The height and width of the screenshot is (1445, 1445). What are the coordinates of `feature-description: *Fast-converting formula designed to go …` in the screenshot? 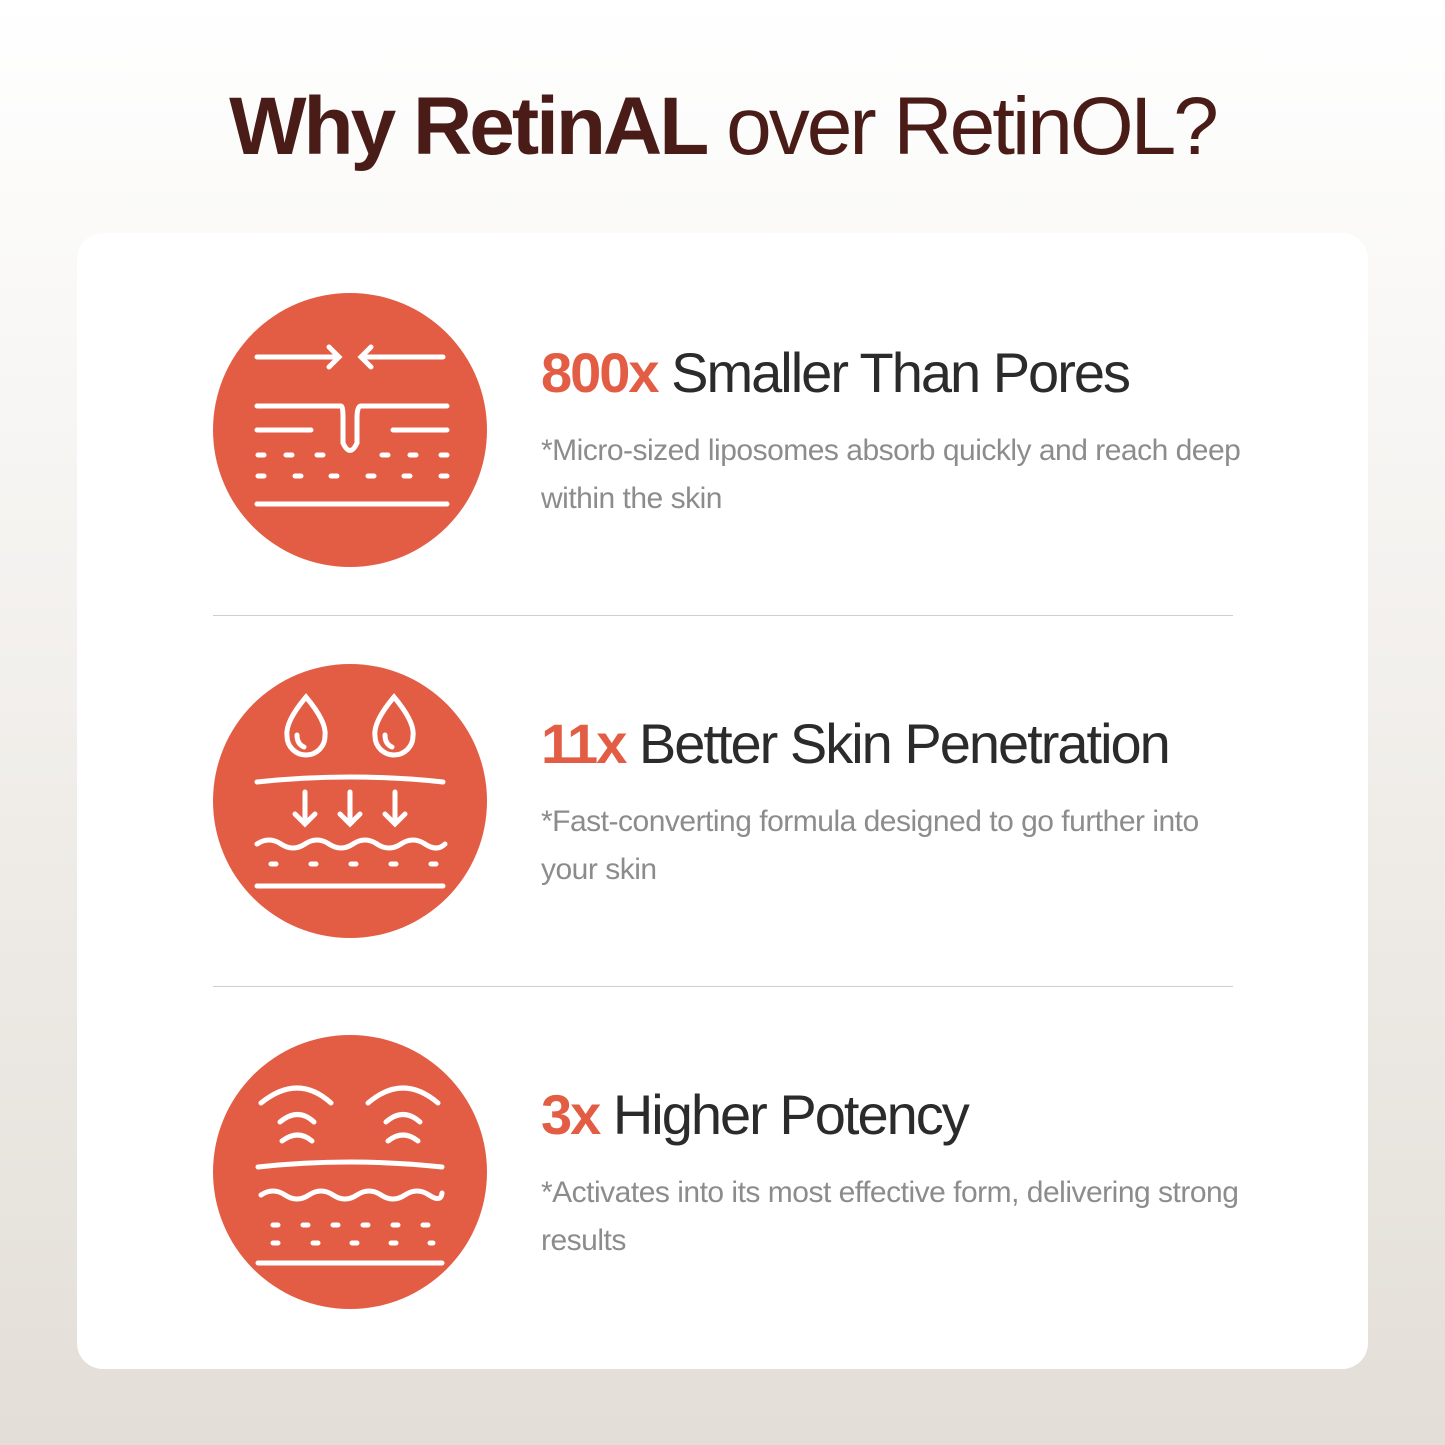 It's located at (870, 845).